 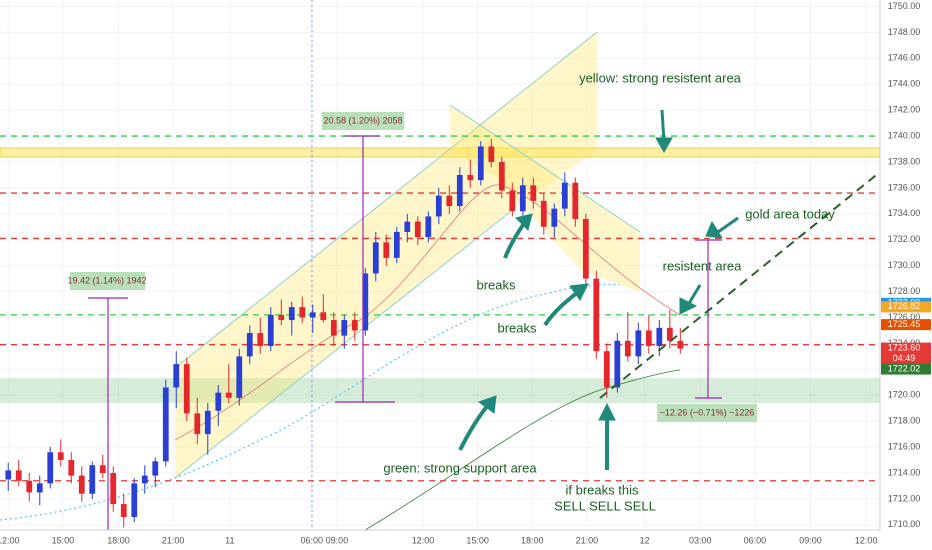 What do you see at coordinates (904, 347) in the screenshot?
I see `price-label: 1723.60` at bounding box center [904, 347].